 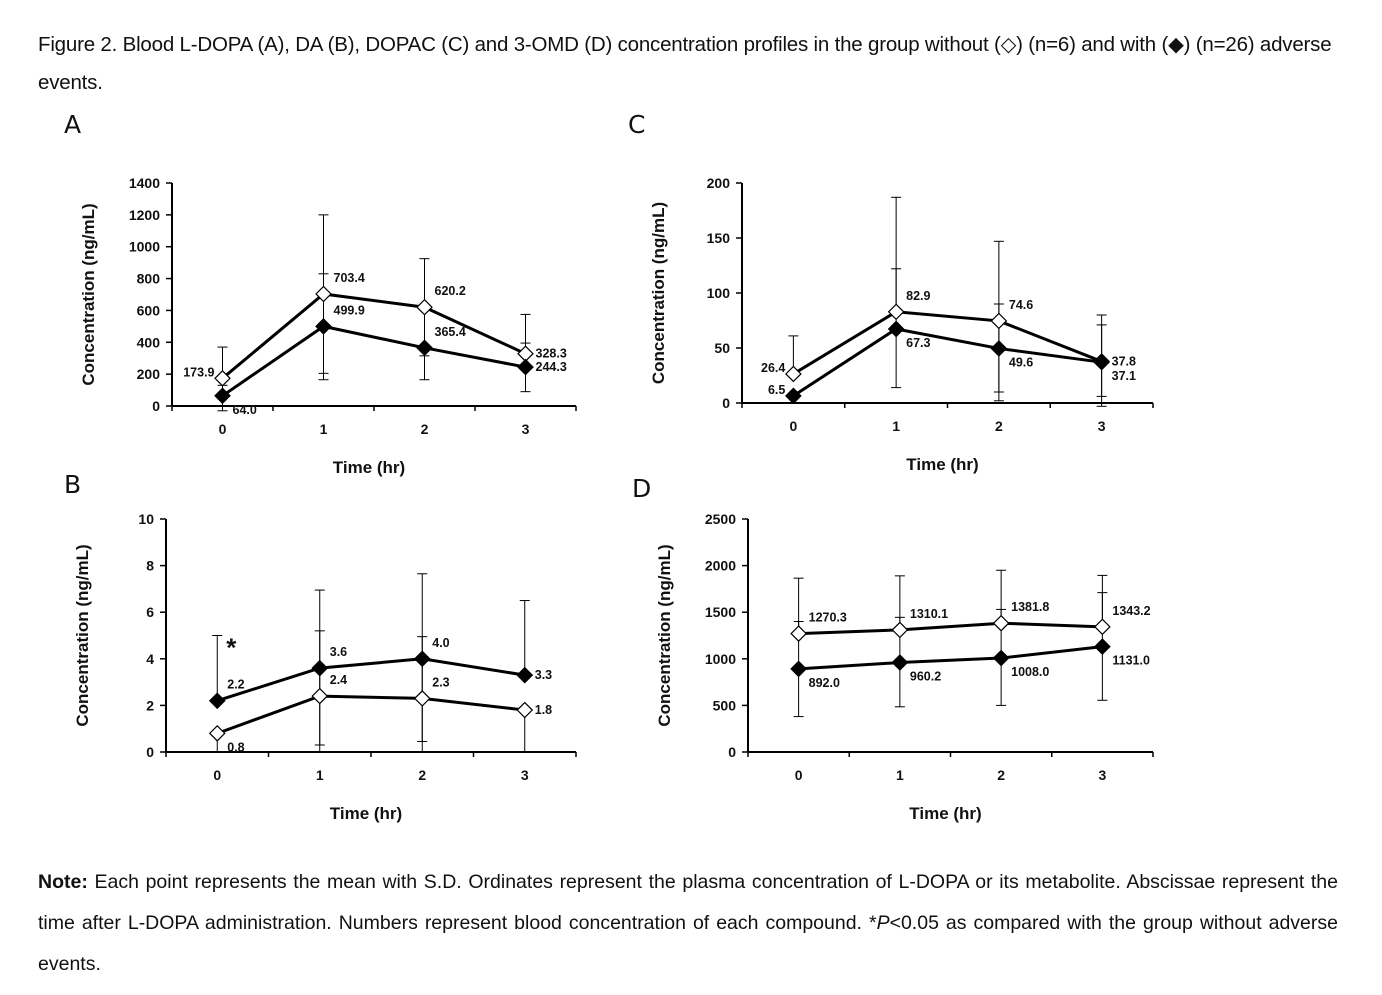 I want to click on data-label: 173.9, so click(x=198, y=372).